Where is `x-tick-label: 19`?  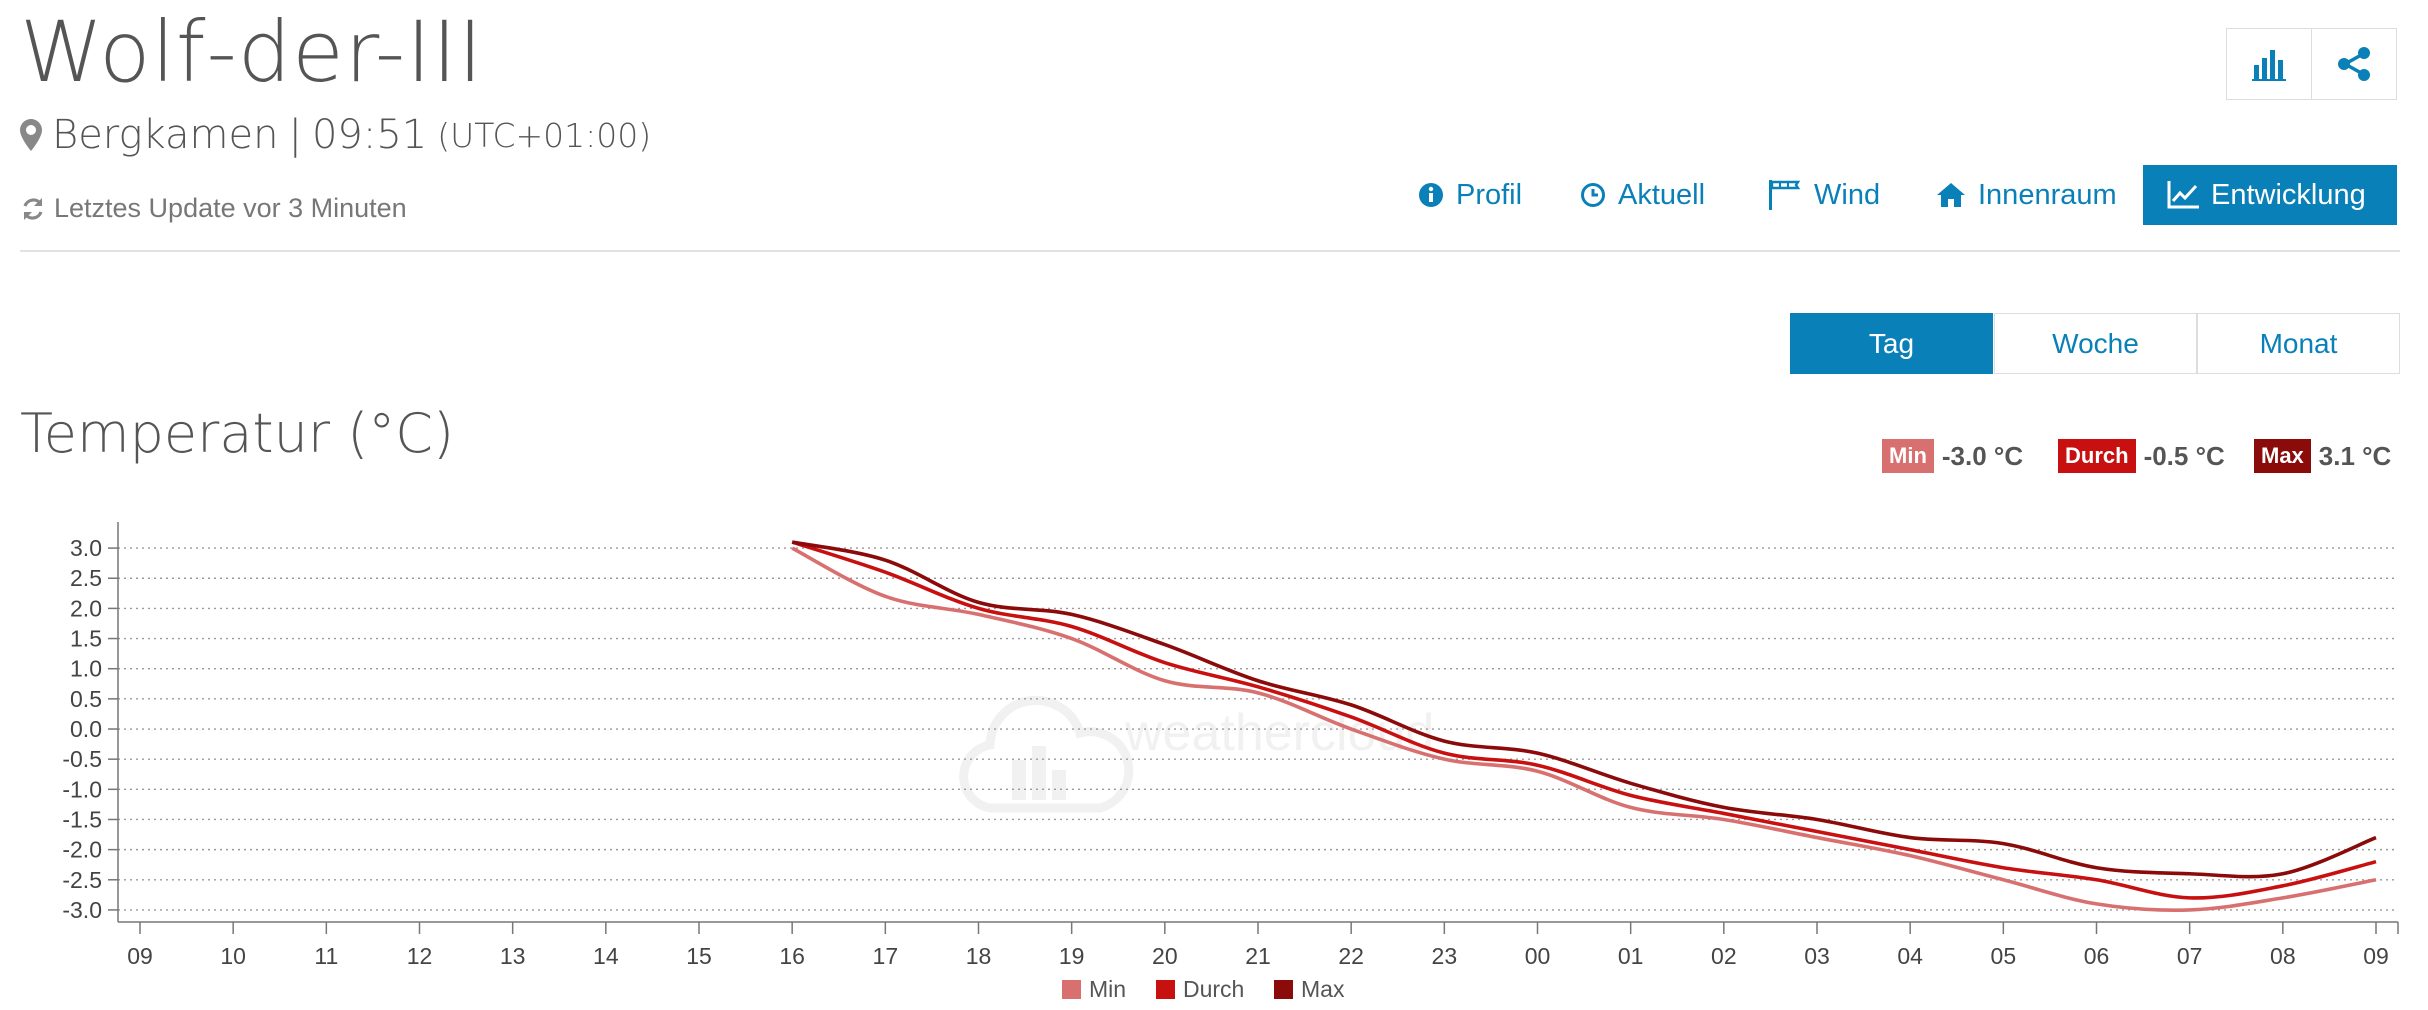 x-tick-label: 19 is located at coordinates (1072, 956).